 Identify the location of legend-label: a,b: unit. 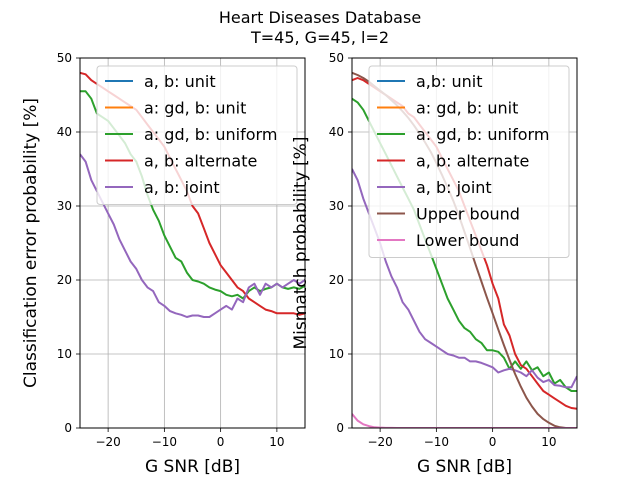
(449, 81).